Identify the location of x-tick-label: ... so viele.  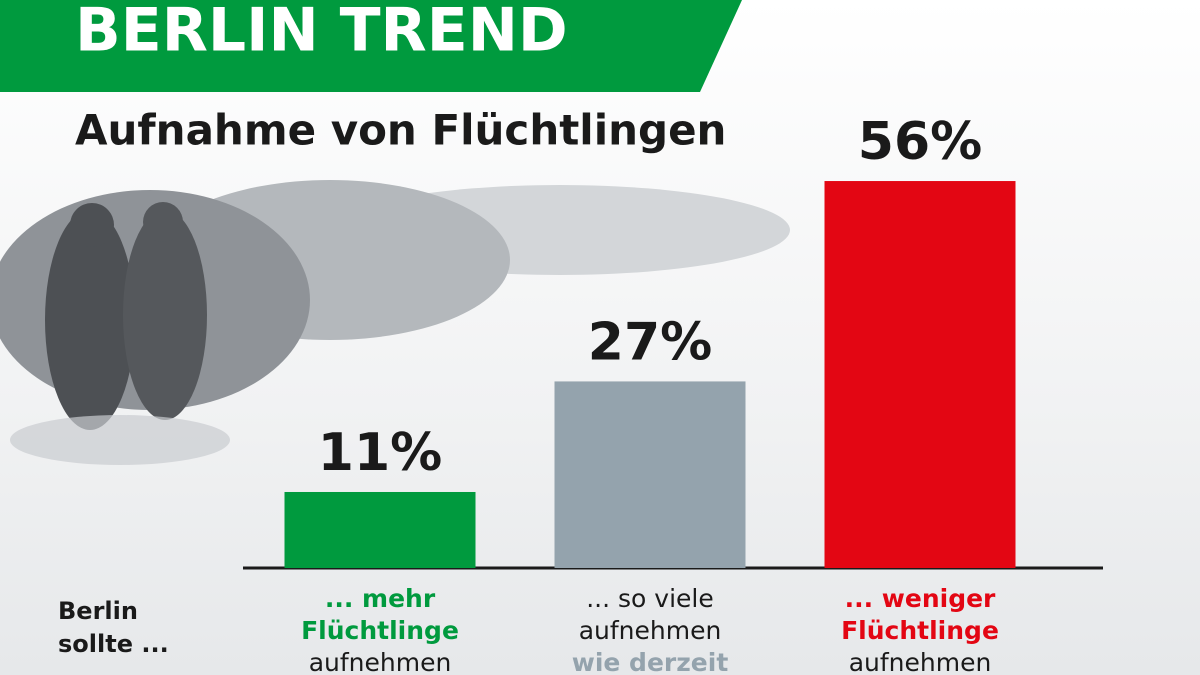
(650, 598).